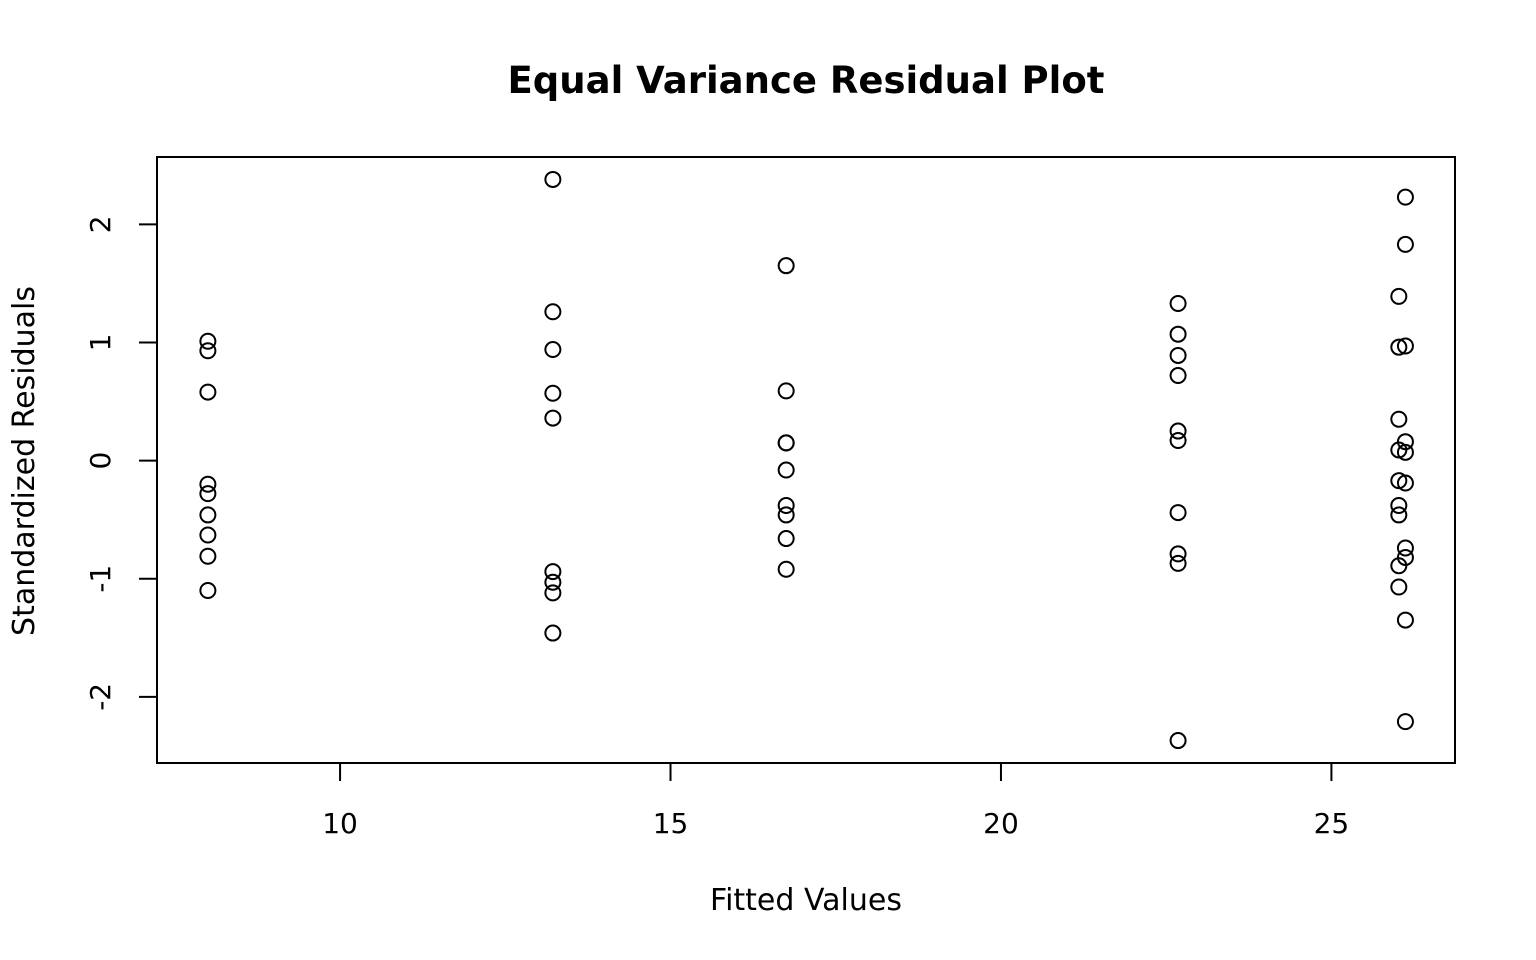 Image resolution: width=1536 pixels, height=960 pixels. What do you see at coordinates (24, 461) in the screenshot?
I see `y-axis-label: Standardized Residuals` at bounding box center [24, 461].